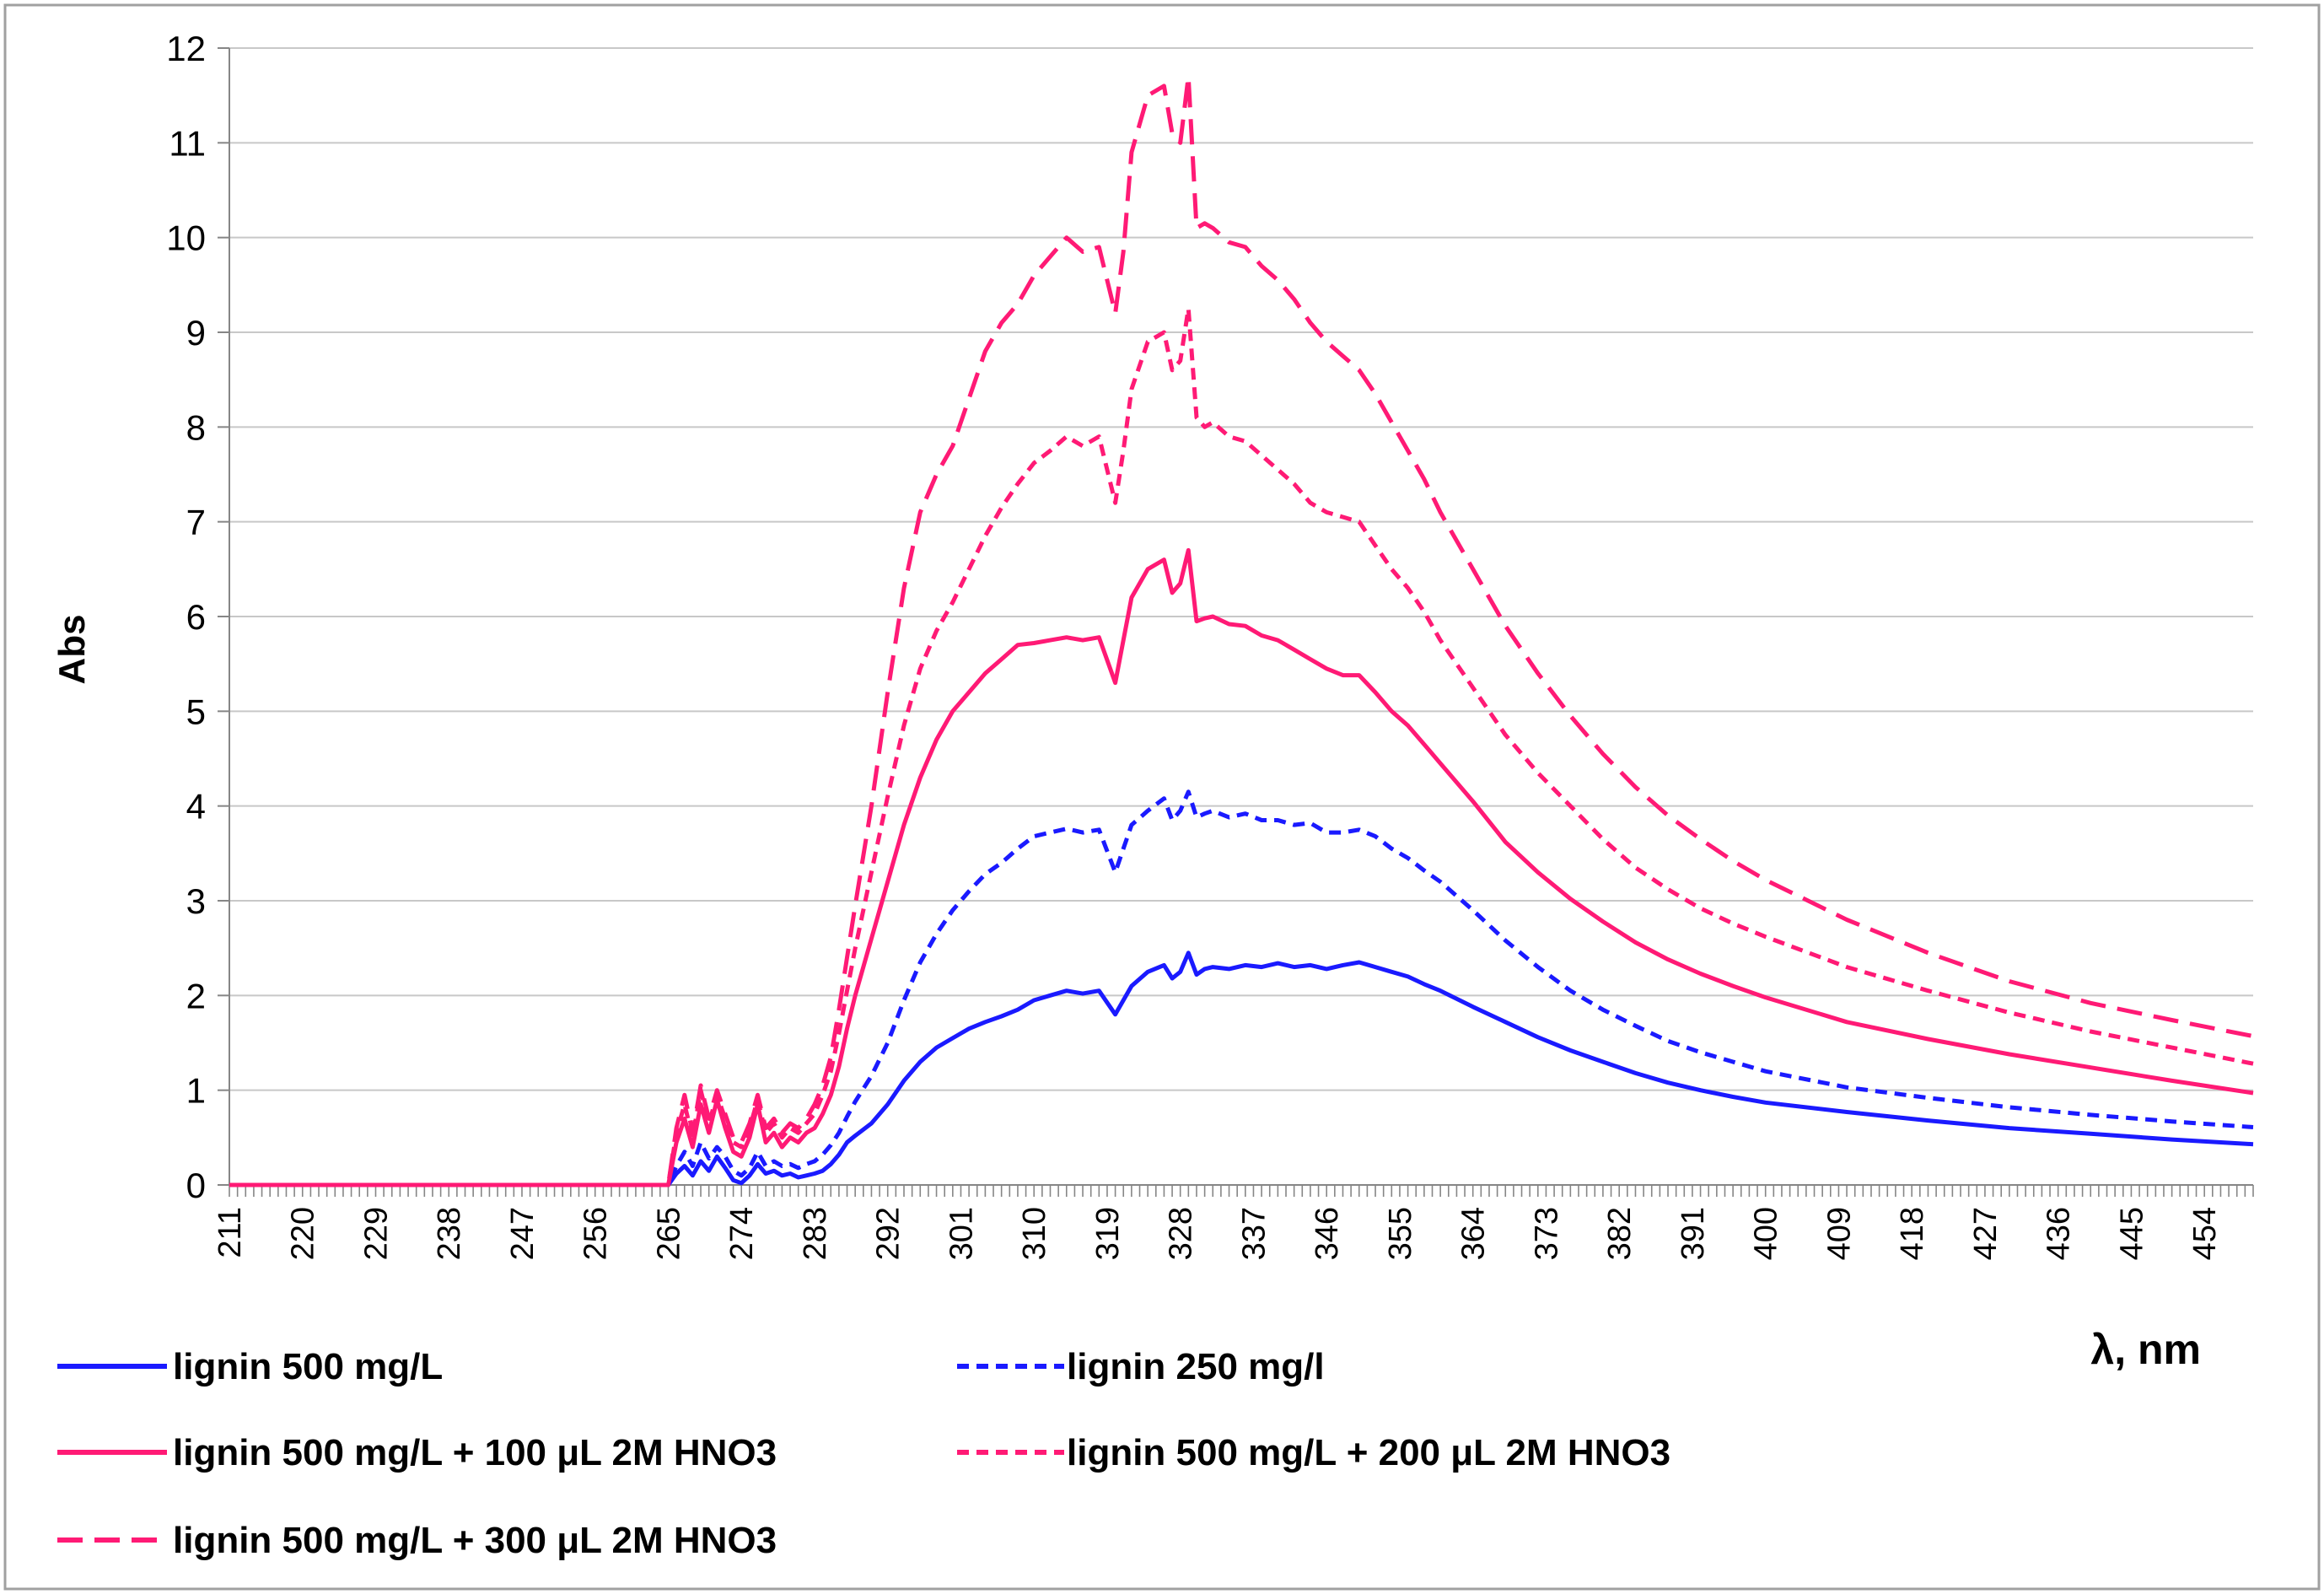 The height and width of the screenshot is (1594, 2324). I want to click on legend-item: lignin 500 mg/L, so click(250, 1366).